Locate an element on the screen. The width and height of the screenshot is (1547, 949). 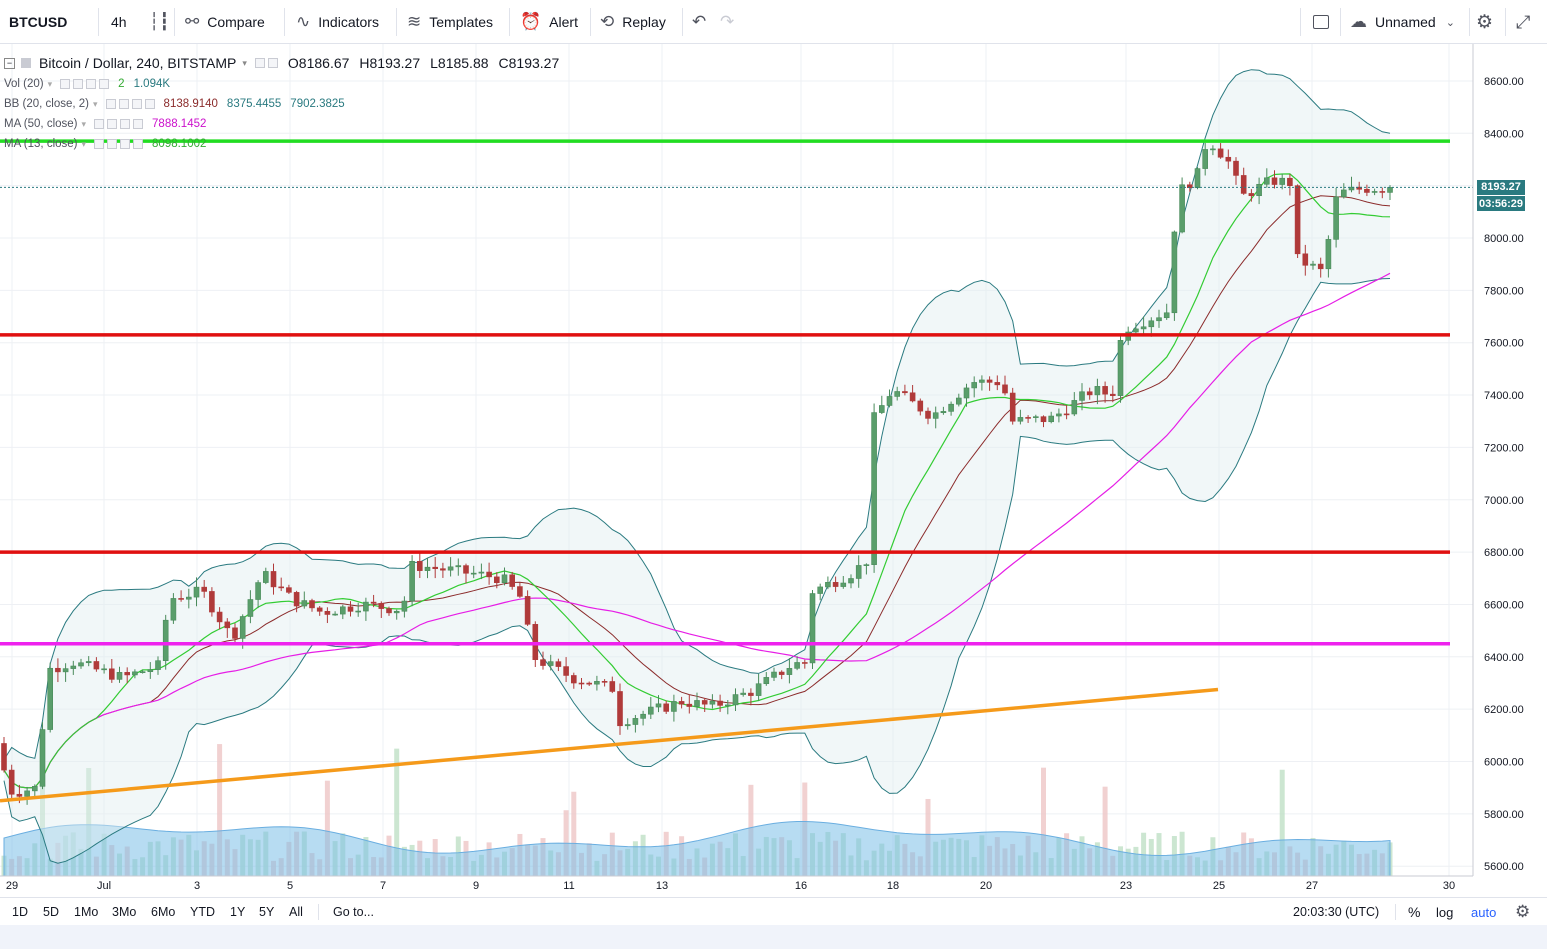
indicators-button: ∿ Indicators is located at coordinates (337, 22).